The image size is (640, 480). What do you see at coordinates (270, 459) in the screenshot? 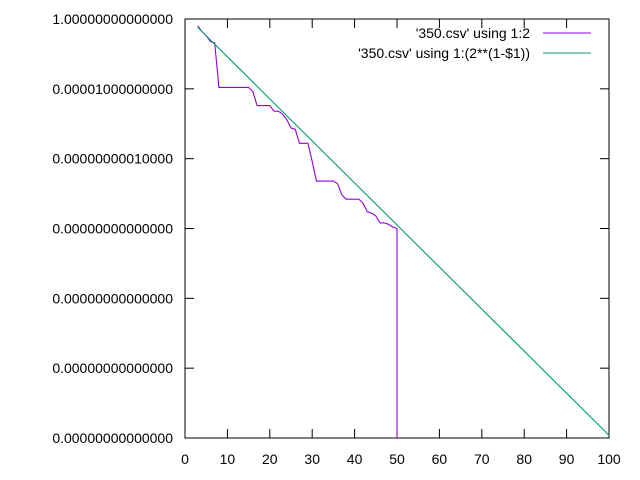
I see `x-tick-label: 20` at bounding box center [270, 459].